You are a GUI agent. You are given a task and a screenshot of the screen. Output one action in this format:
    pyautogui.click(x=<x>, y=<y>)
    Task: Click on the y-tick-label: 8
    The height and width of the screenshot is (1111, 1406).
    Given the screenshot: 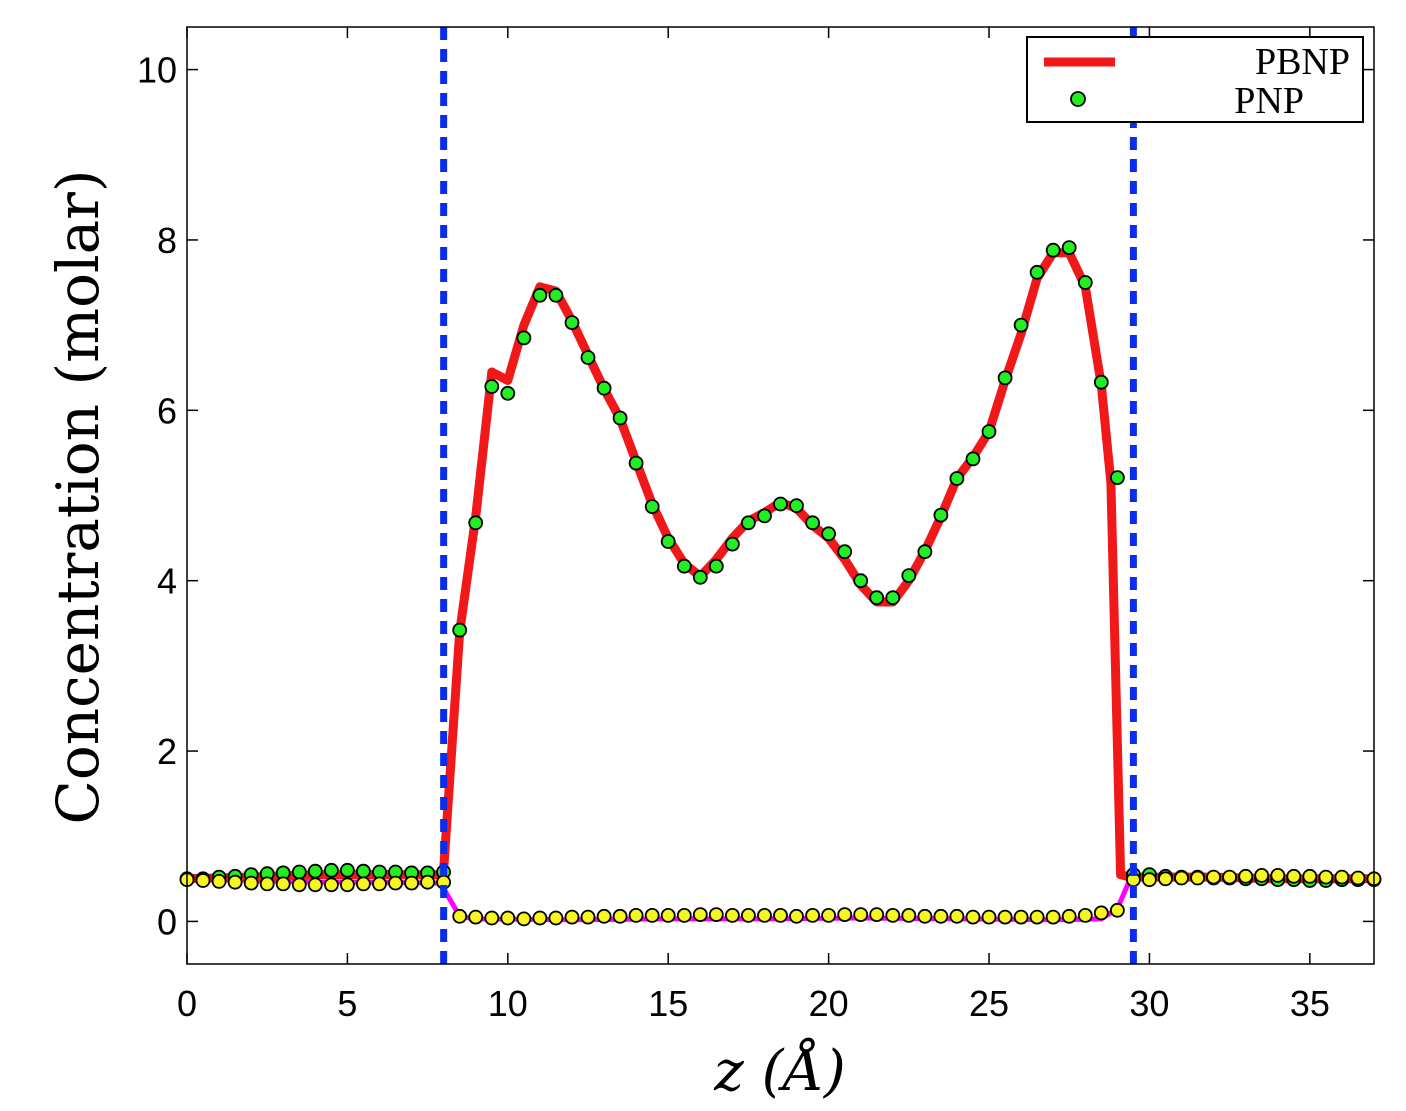 What is the action you would take?
    pyautogui.click(x=167, y=240)
    